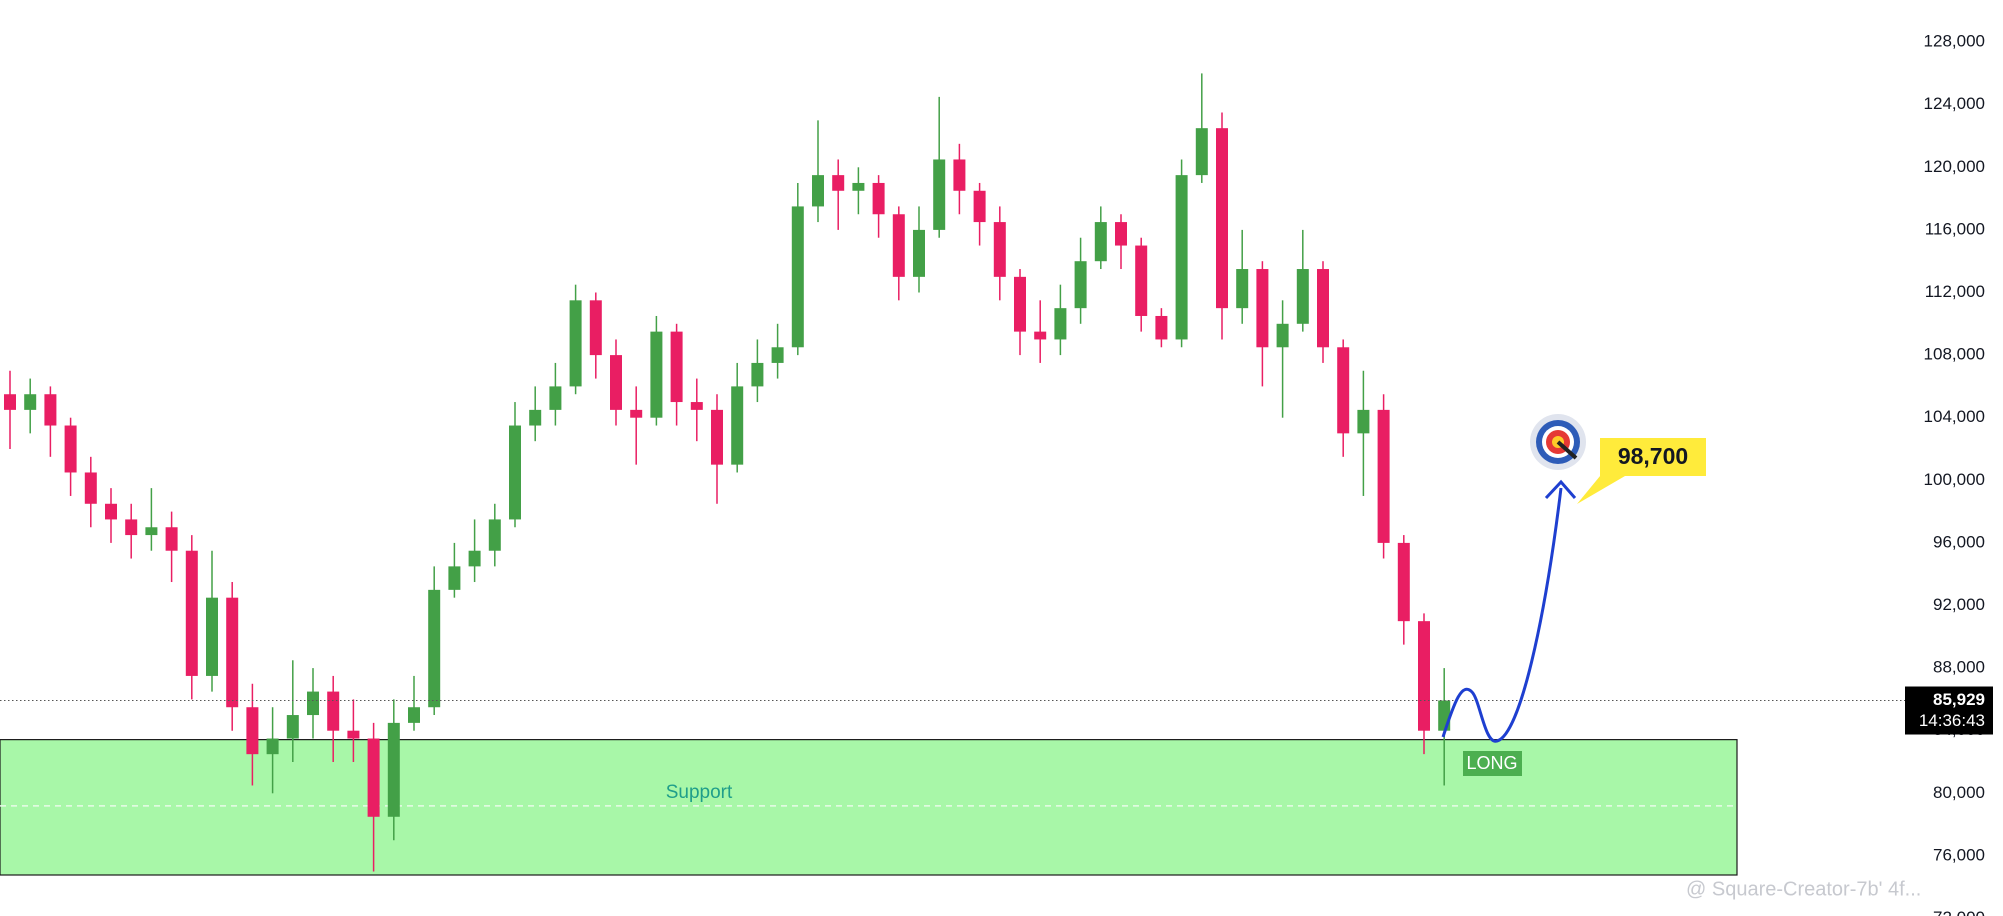  Describe the element at coordinates (1954, 41) in the screenshot. I see `y-tick-label: 128,000` at that location.